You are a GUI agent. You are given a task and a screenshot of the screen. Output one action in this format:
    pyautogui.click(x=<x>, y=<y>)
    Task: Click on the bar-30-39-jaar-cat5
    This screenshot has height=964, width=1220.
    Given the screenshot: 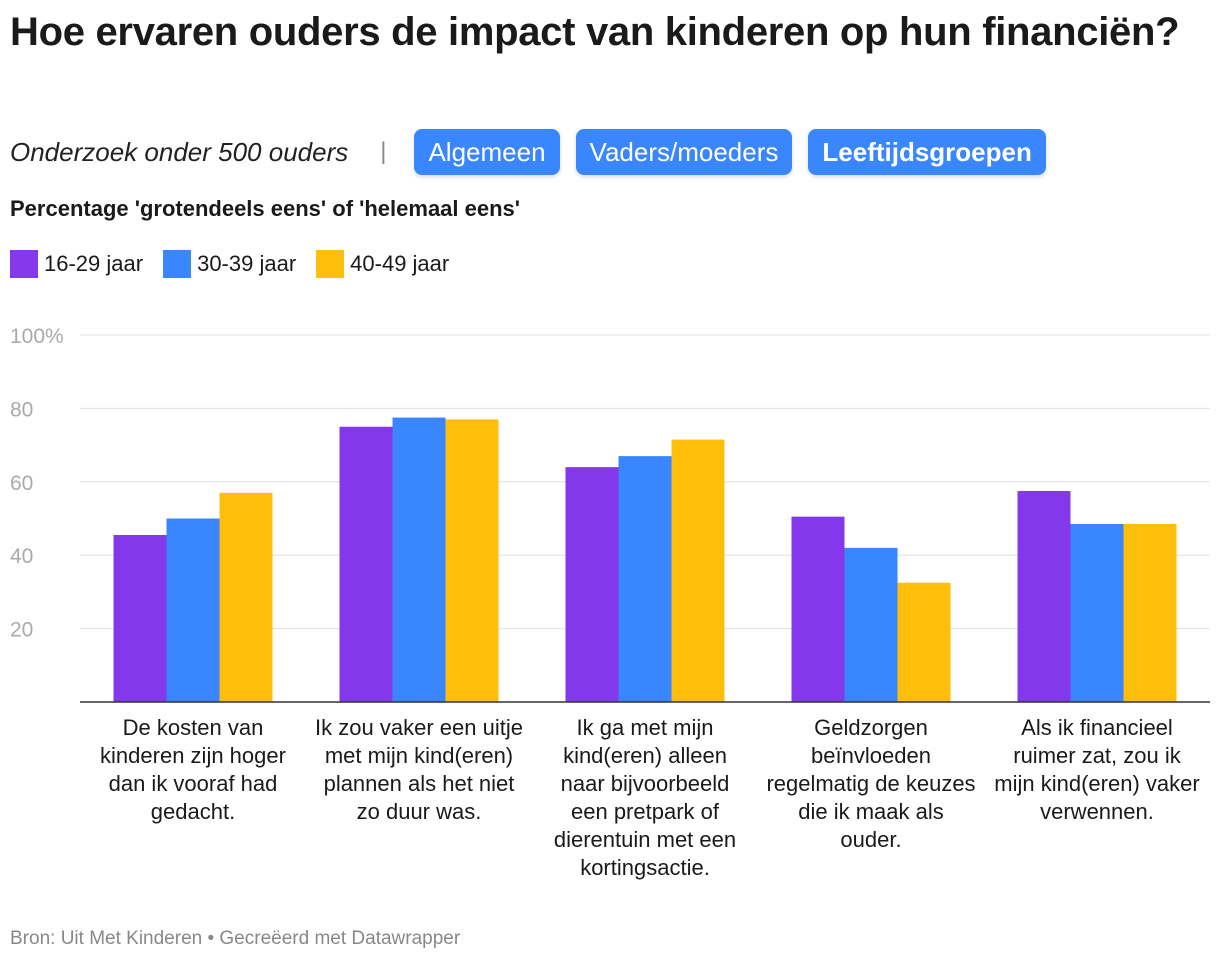 What is the action you would take?
    pyautogui.click(x=1097, y=613)
    